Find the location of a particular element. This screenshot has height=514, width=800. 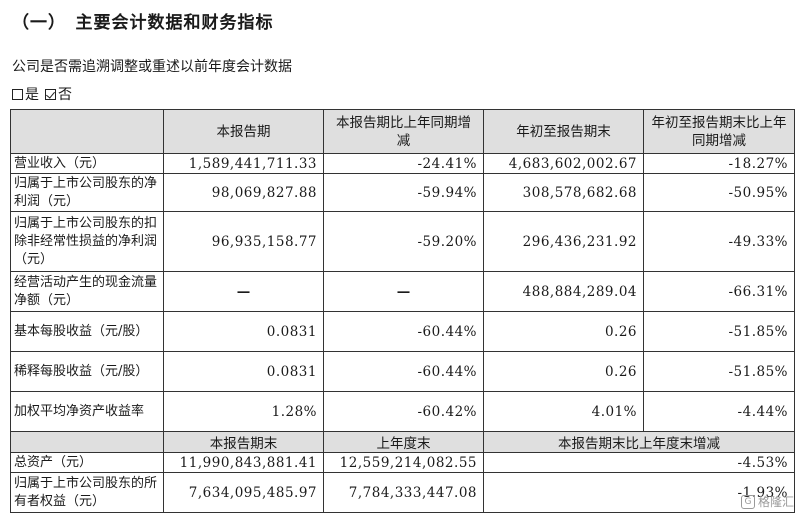

subheader-change: 本报告期末比上年度末增减 is located at coordinates (639, 442).